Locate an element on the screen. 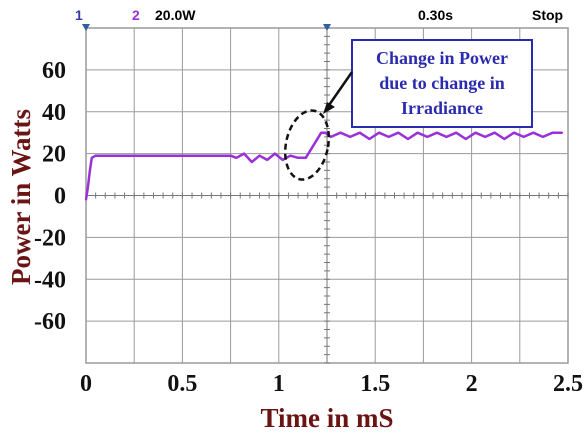 This screenshot has width=588, height=438. y-tick-label: -60 is located at coordinates (50, 322).